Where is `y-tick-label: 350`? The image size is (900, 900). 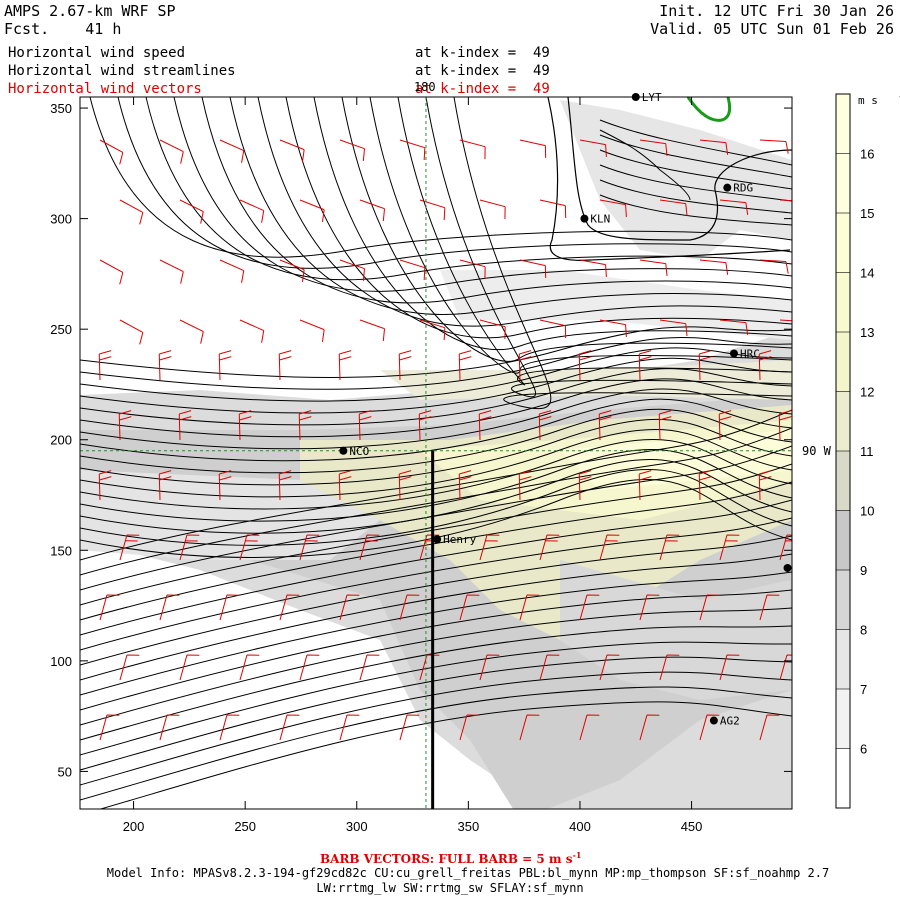
y-tick-label: 350 is located at coordinates (61, 108).